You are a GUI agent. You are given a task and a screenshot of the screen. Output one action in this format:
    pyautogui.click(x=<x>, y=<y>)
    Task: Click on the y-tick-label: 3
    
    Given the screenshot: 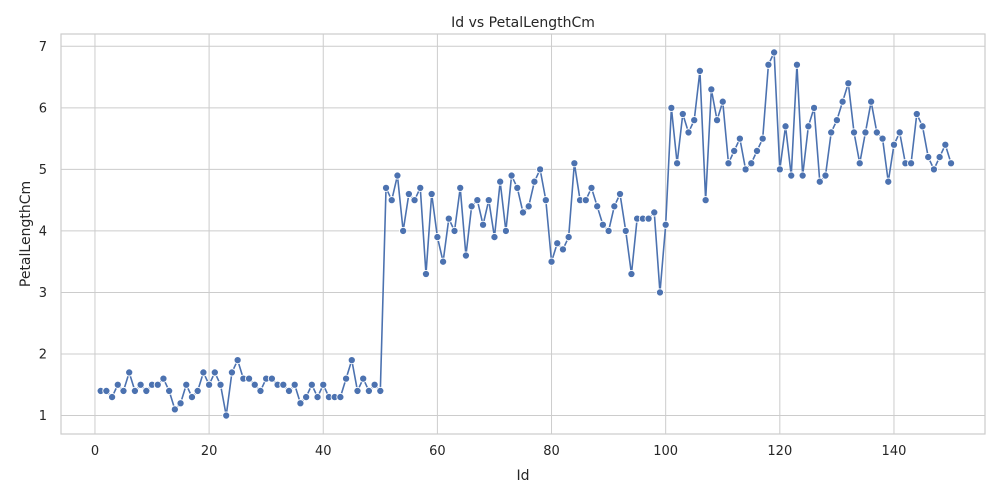 What is the action you would take?
    pyautogui.click(x=43, y=293)
    